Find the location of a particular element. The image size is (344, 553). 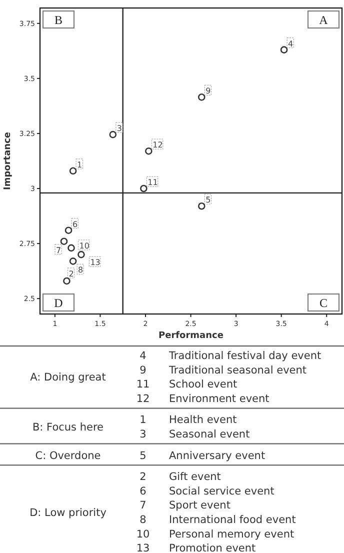

text: 13 is located at coordinates (143, 547).